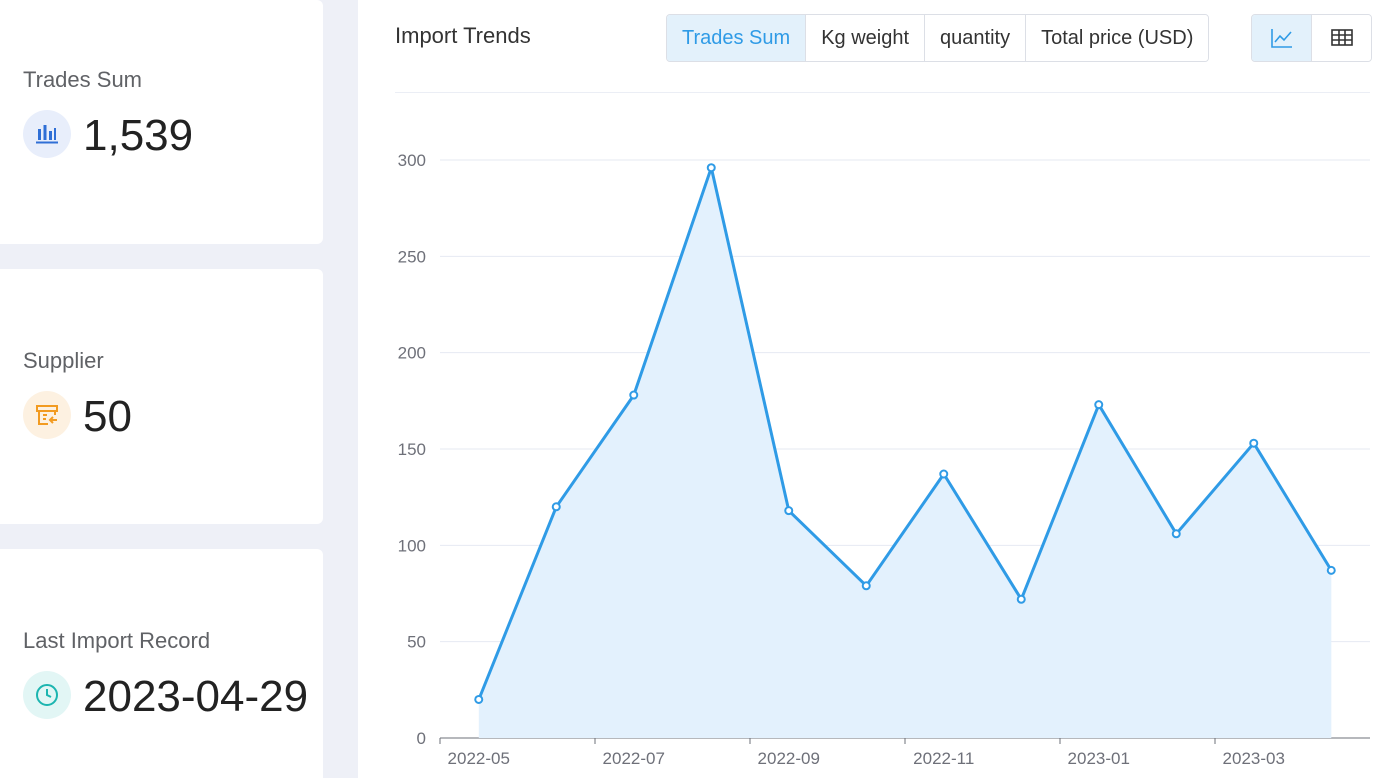 The width and height of the screenshot is (1385, 778). What do you see at coordinates (412, 545) in the screenshot?
I see `y-tick-label: 100` at bounding box center [412, 545].